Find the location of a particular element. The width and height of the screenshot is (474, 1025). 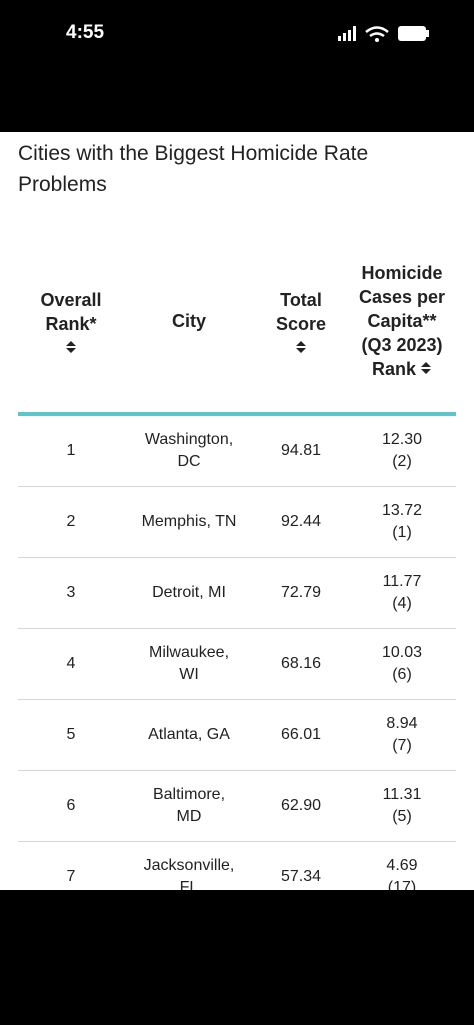

status-icons is located at coordinates (383, 34).